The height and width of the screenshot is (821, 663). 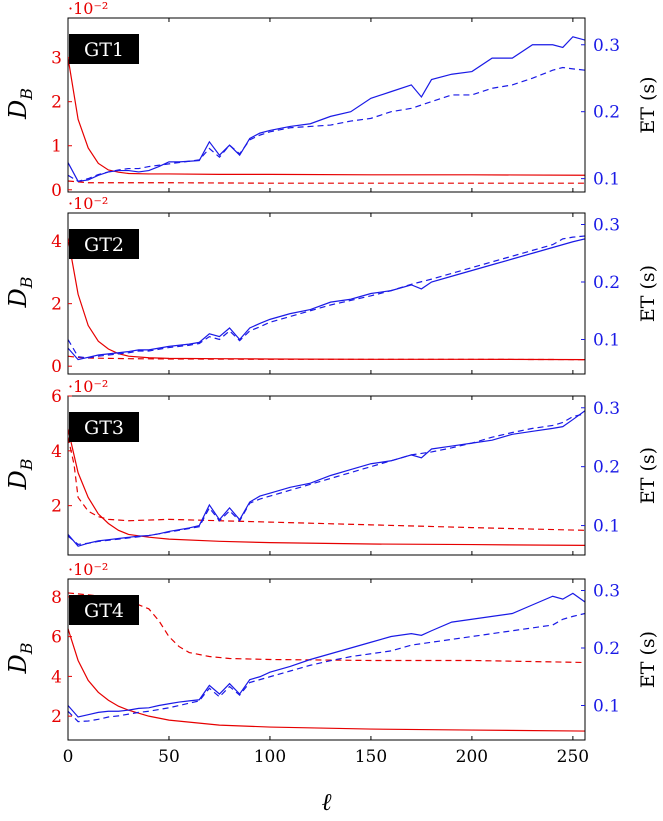 What do you see at coordinates (573, 757) in the screenshot?
I see `x-tick-label: 250` at bounding box center [573, 757].